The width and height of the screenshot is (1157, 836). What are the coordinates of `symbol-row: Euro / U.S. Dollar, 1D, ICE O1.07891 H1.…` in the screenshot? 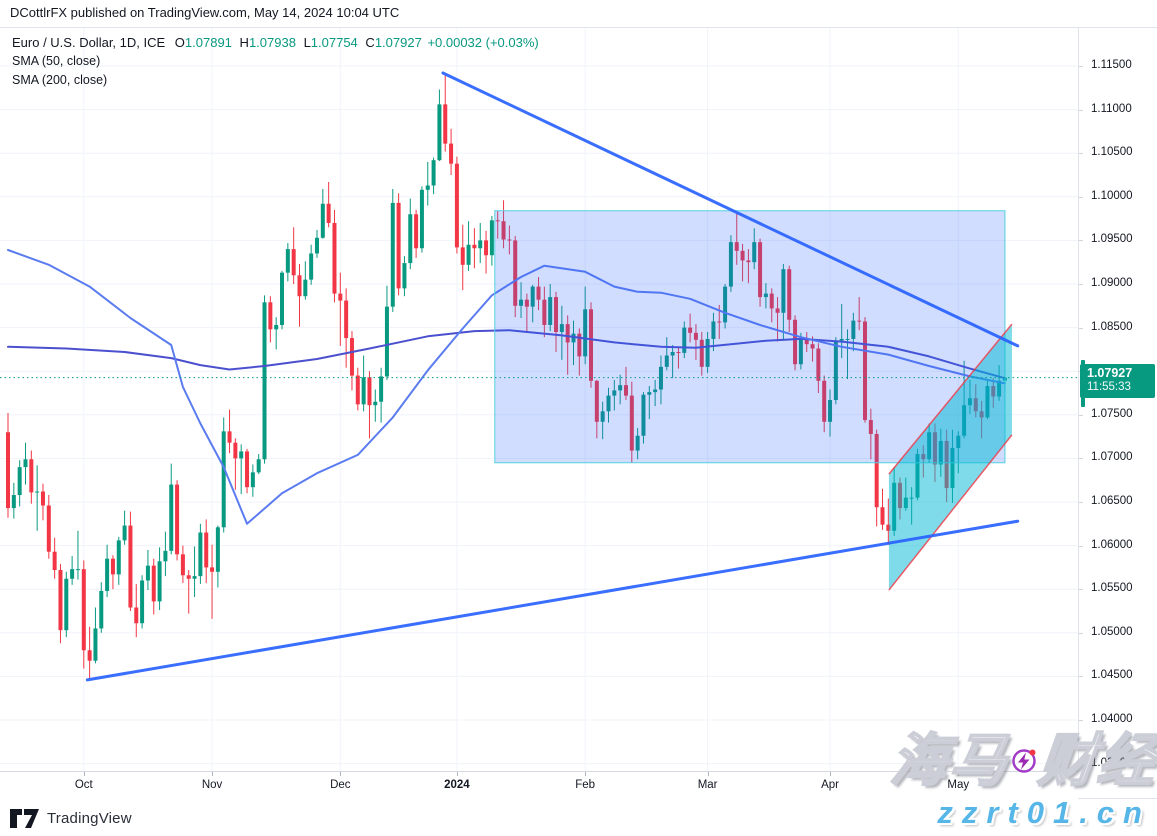 It's located at (275, 42).